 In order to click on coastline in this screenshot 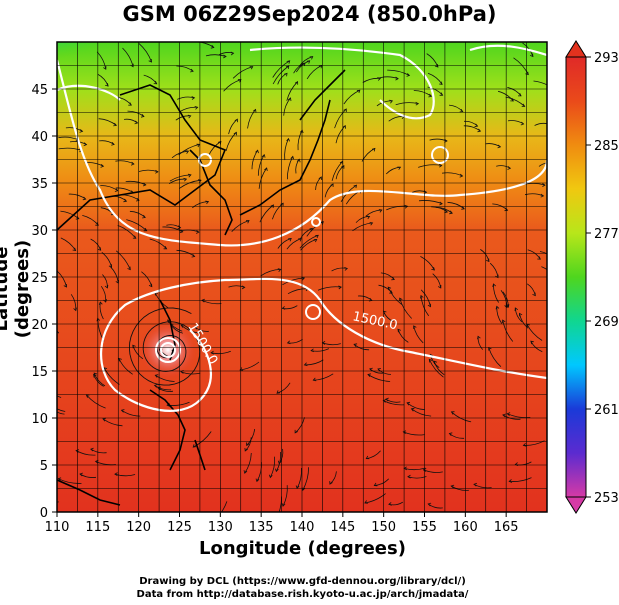, I will do `click(89, 492)`.